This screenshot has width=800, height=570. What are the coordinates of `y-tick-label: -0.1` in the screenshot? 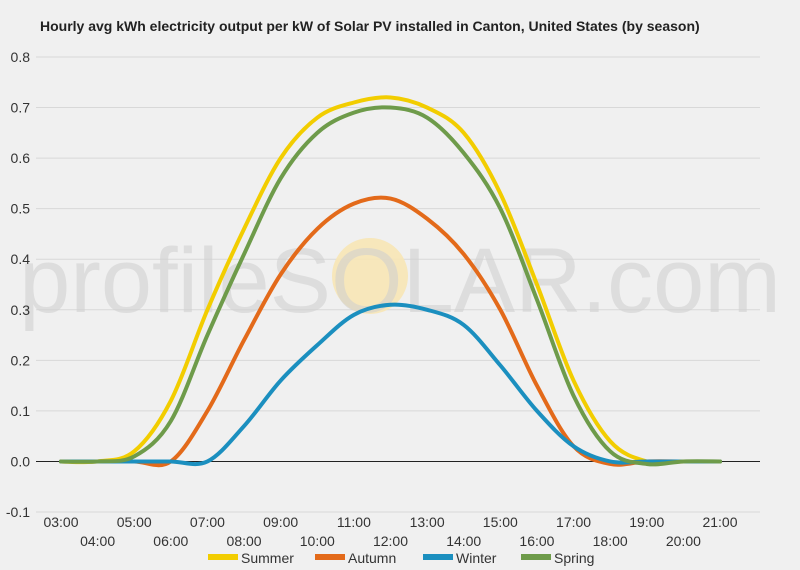 It's located at (18, 512).